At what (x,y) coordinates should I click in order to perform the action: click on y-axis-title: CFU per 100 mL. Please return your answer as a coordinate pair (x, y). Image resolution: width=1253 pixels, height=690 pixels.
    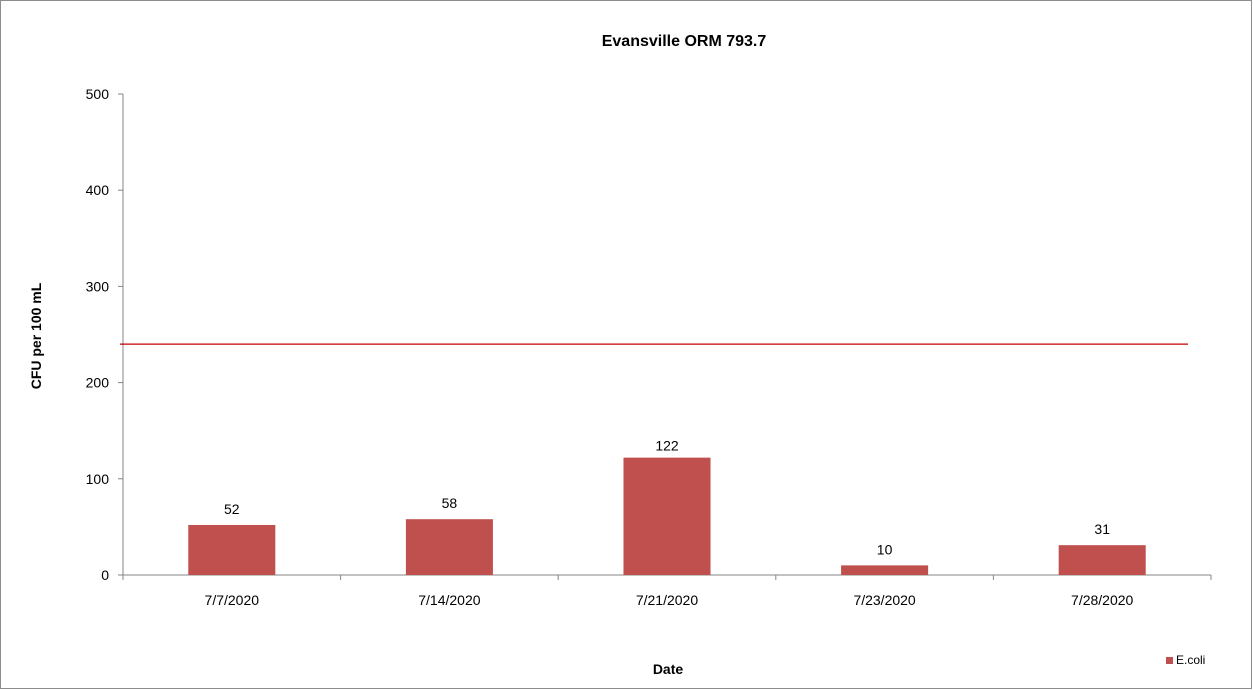
    Looking at the image, I should click on (36, 335).